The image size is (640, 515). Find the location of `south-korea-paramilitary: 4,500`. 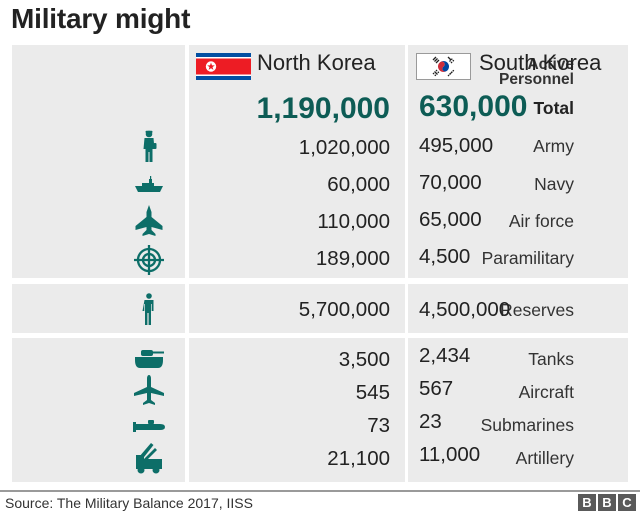

south-korea-paramilitary: 4,500 is located at coordinates (445, 256).